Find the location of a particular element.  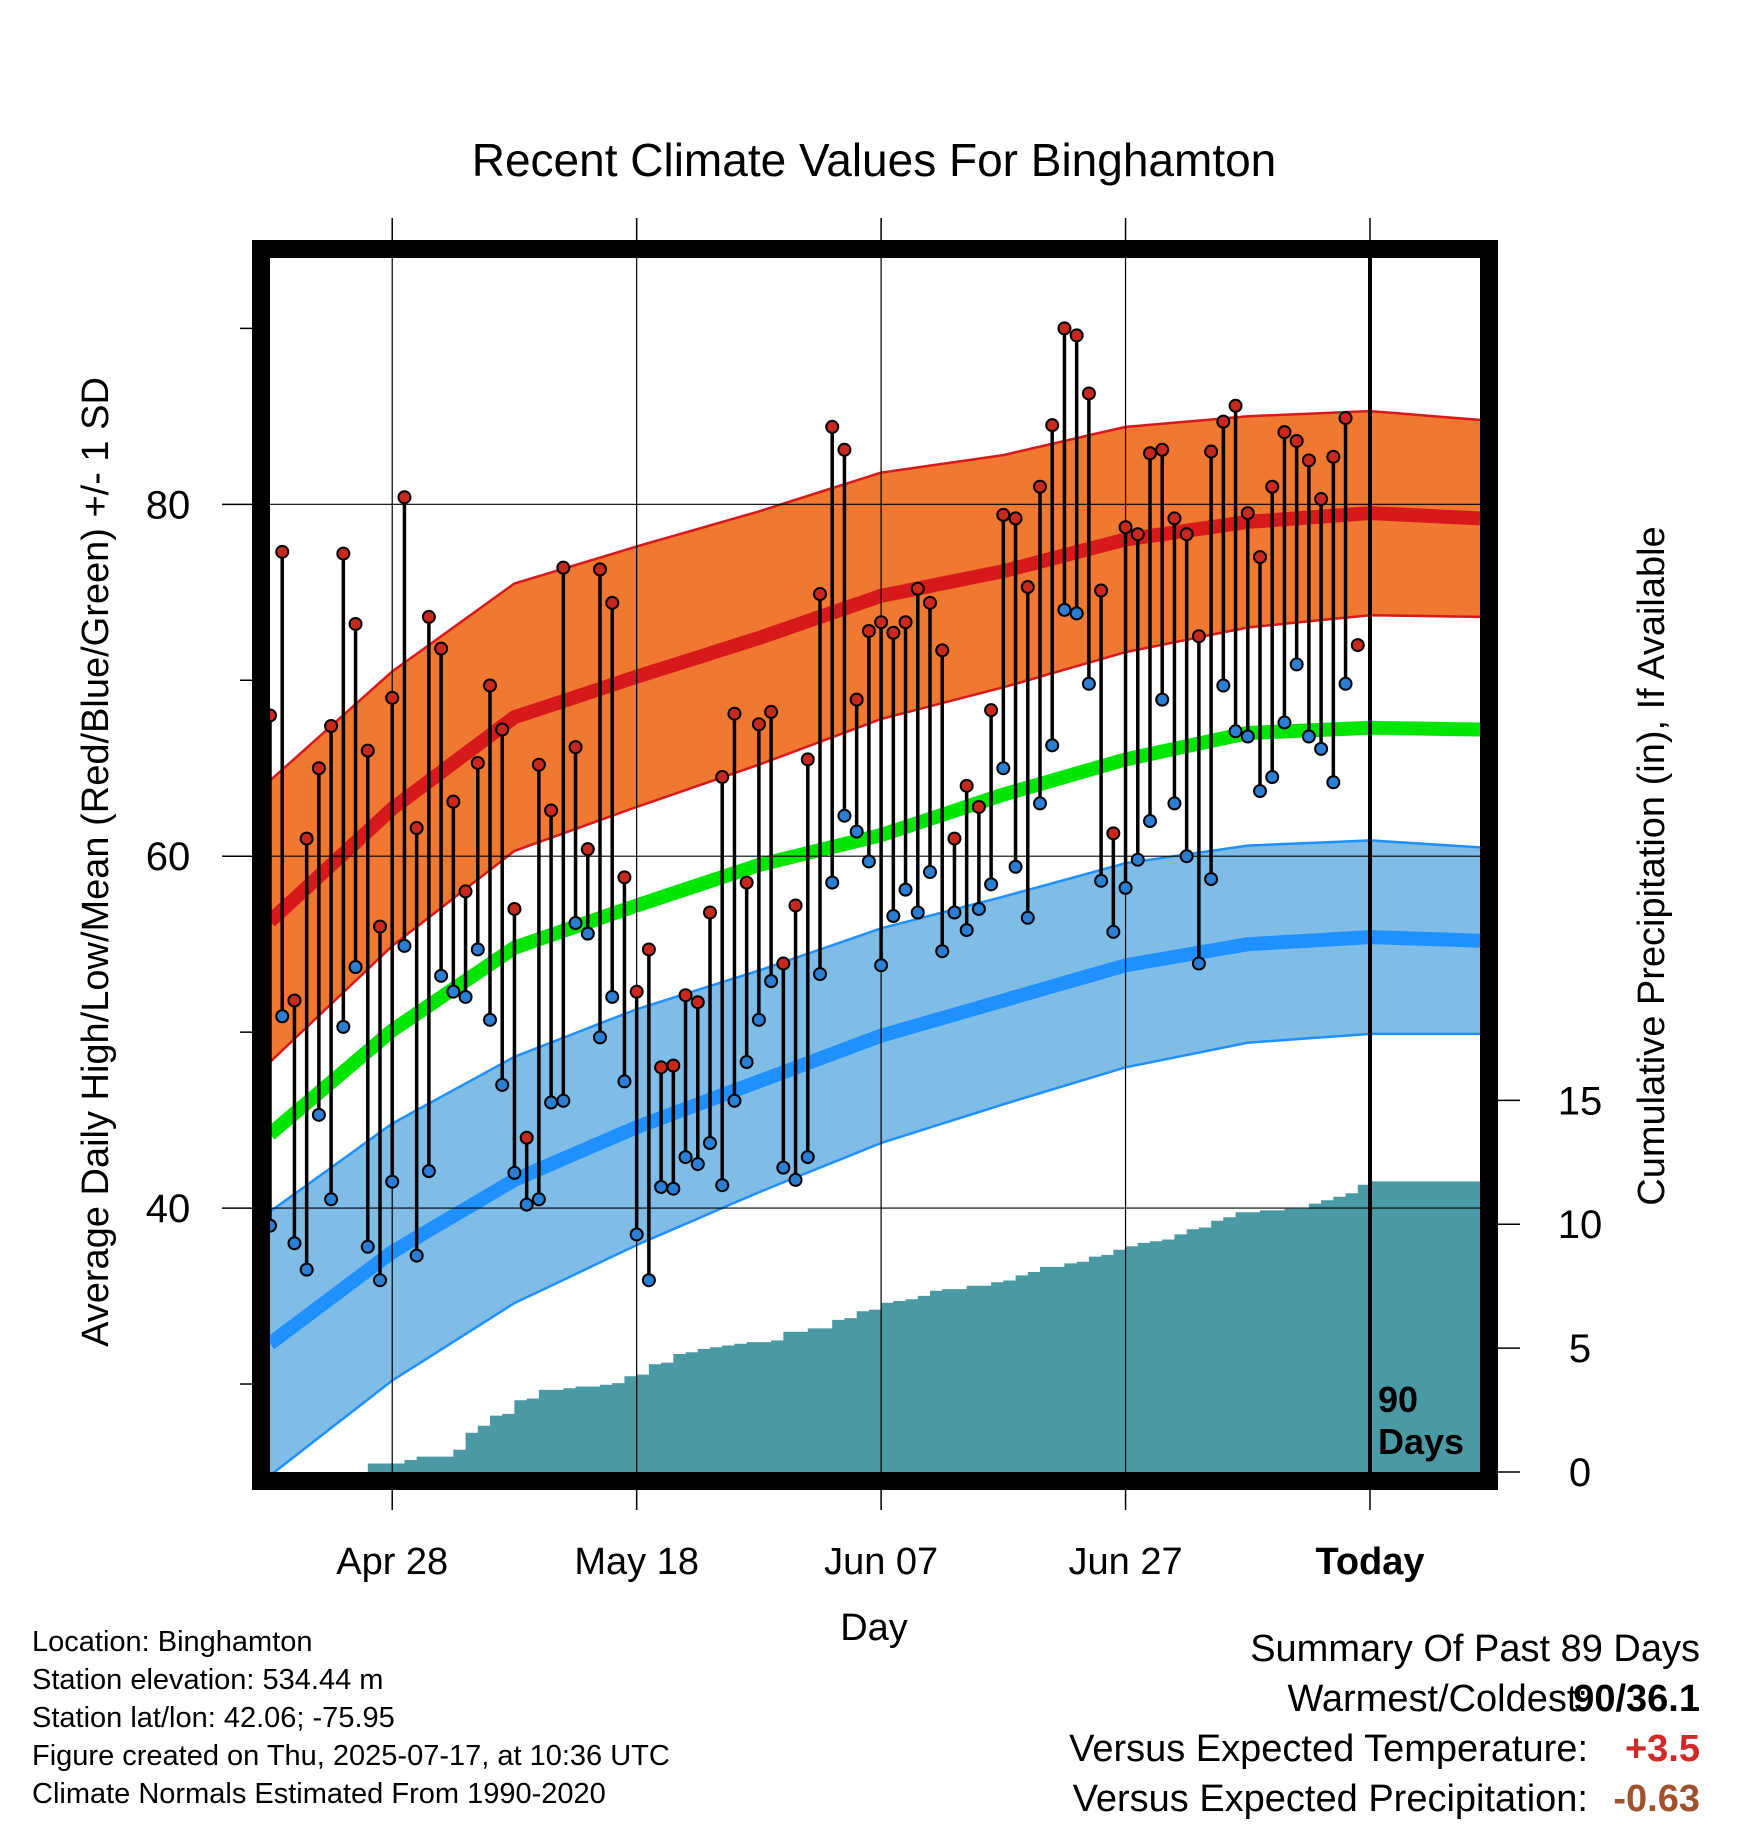

x-tick-label: Apr 28 is located at coordinates (392, 1562).